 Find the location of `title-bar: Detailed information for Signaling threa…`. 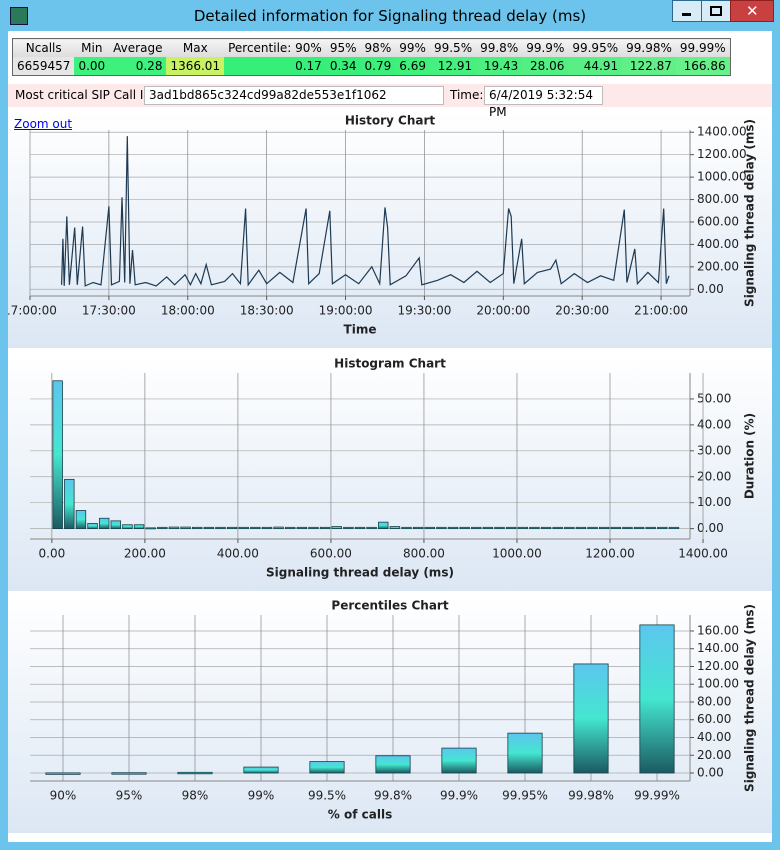

title-bar: Detailed information for Signaling threa… is located at coordinates (390, 15).